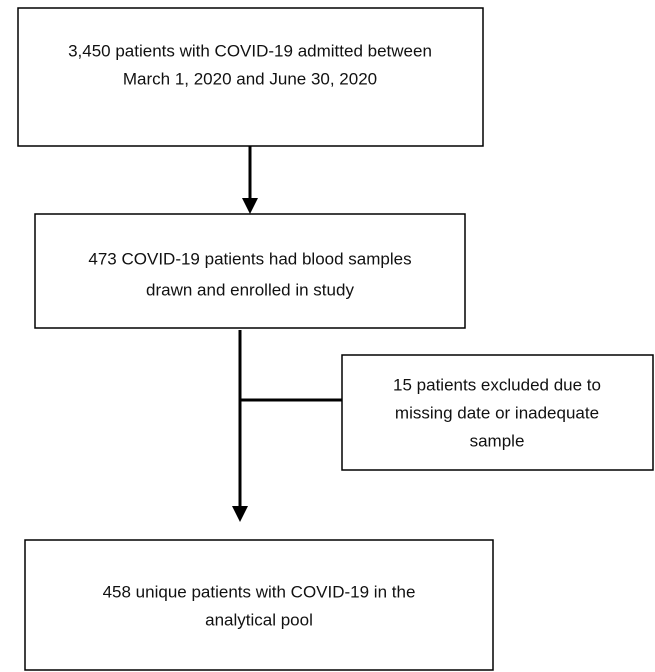 Image resolution: width=655 pixels, height=672 pixels. What do you see at coordinates (497, 384) in the screenshot?
I see `node-text: 15 patients excluded due to` at bounding box center [497, 384].